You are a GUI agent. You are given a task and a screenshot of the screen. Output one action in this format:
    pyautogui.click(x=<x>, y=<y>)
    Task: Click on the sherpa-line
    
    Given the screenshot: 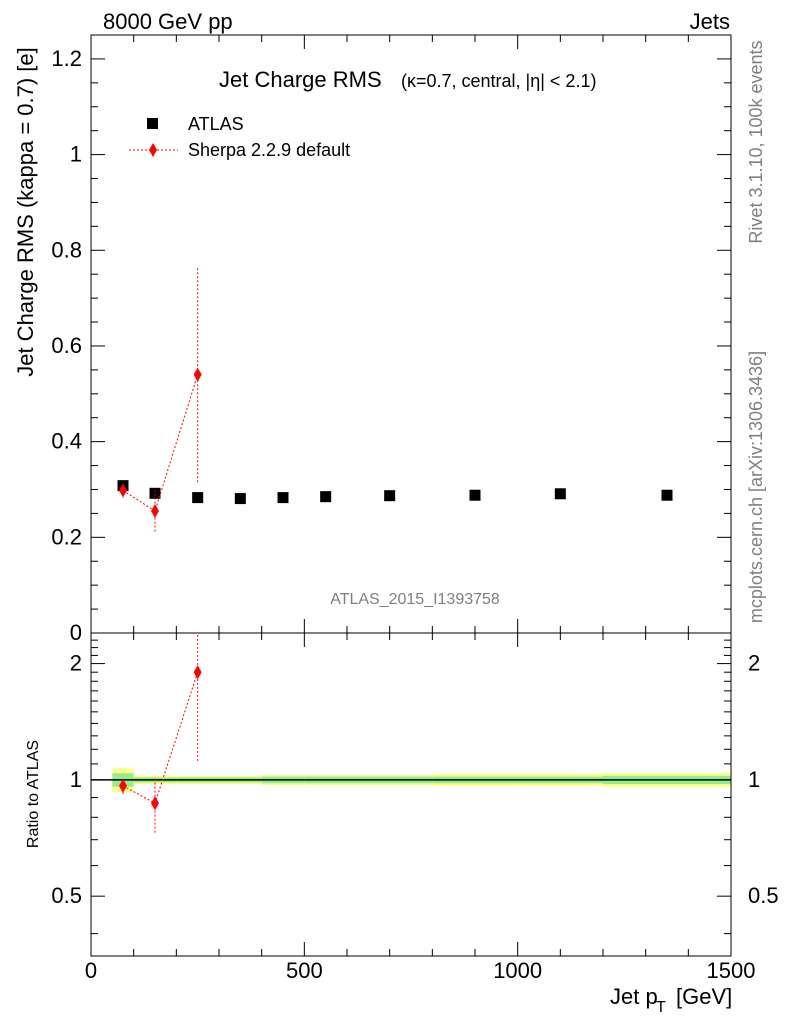 What is the action you would take?
    pyautogui.click(x=160, y=443)
    